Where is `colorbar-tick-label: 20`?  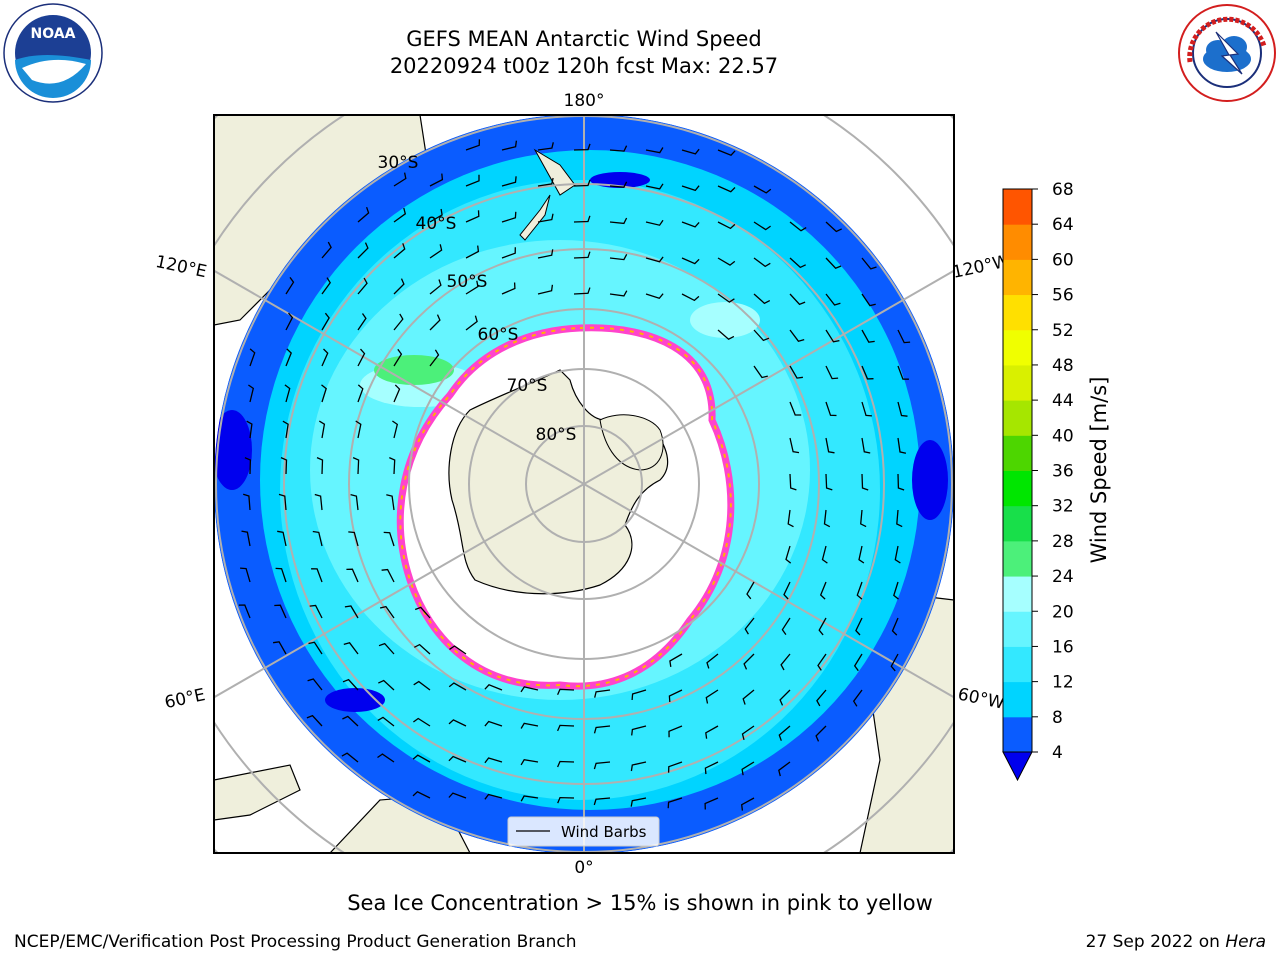 colorbar-tick-label: 20 is located at coordinates (1063, 612).